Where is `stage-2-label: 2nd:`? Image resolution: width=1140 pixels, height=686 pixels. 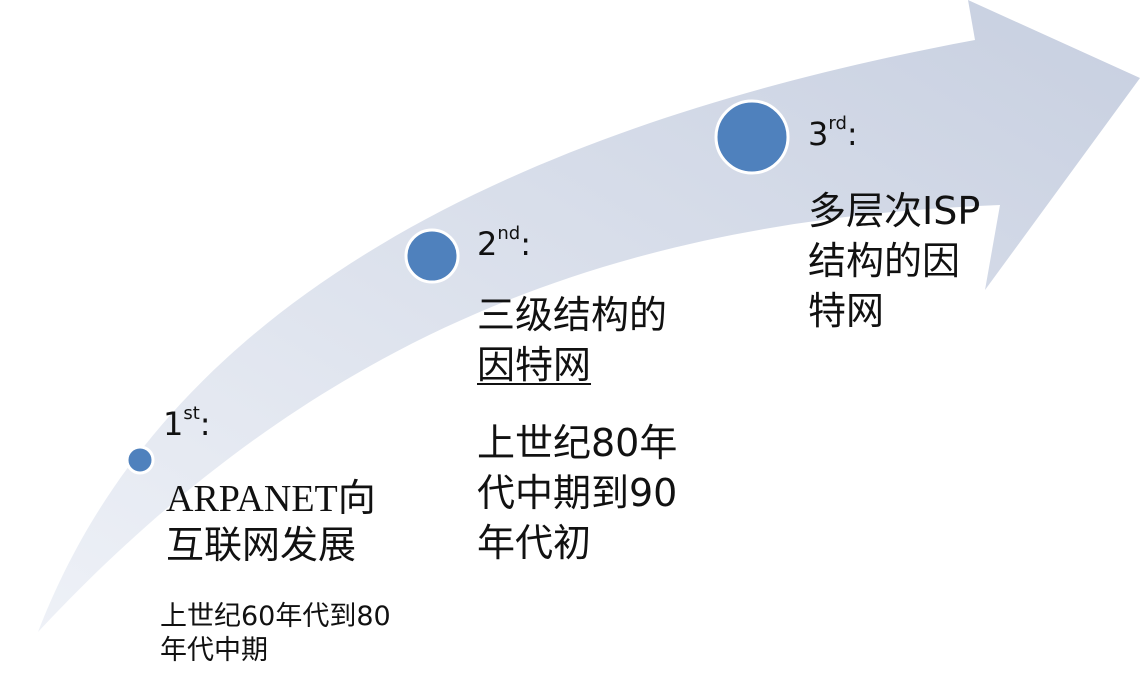 stage-2-label: 2nd: is located at coordinates (504, 243).